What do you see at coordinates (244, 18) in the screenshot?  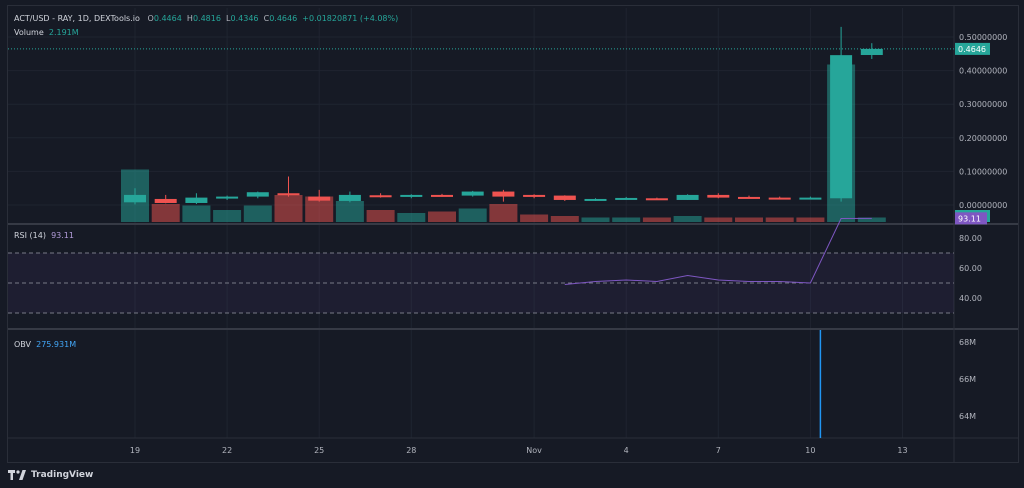 I see `legend-low: 0.4346` at bounding box center [244, 18].